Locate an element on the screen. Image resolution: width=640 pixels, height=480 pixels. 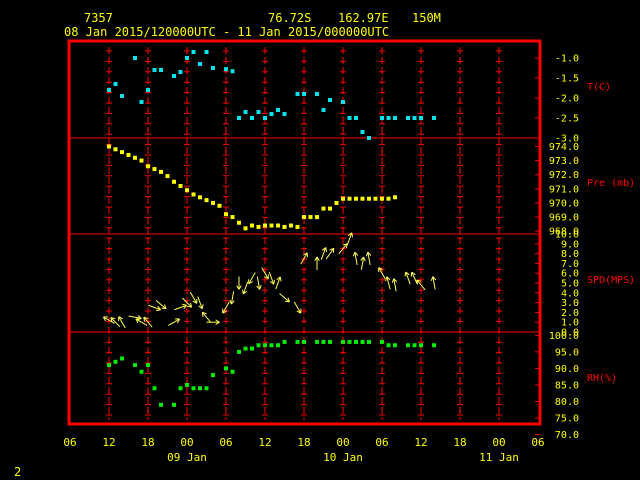
y-tick-label: 971.0 is located at coordinates (564, 189).